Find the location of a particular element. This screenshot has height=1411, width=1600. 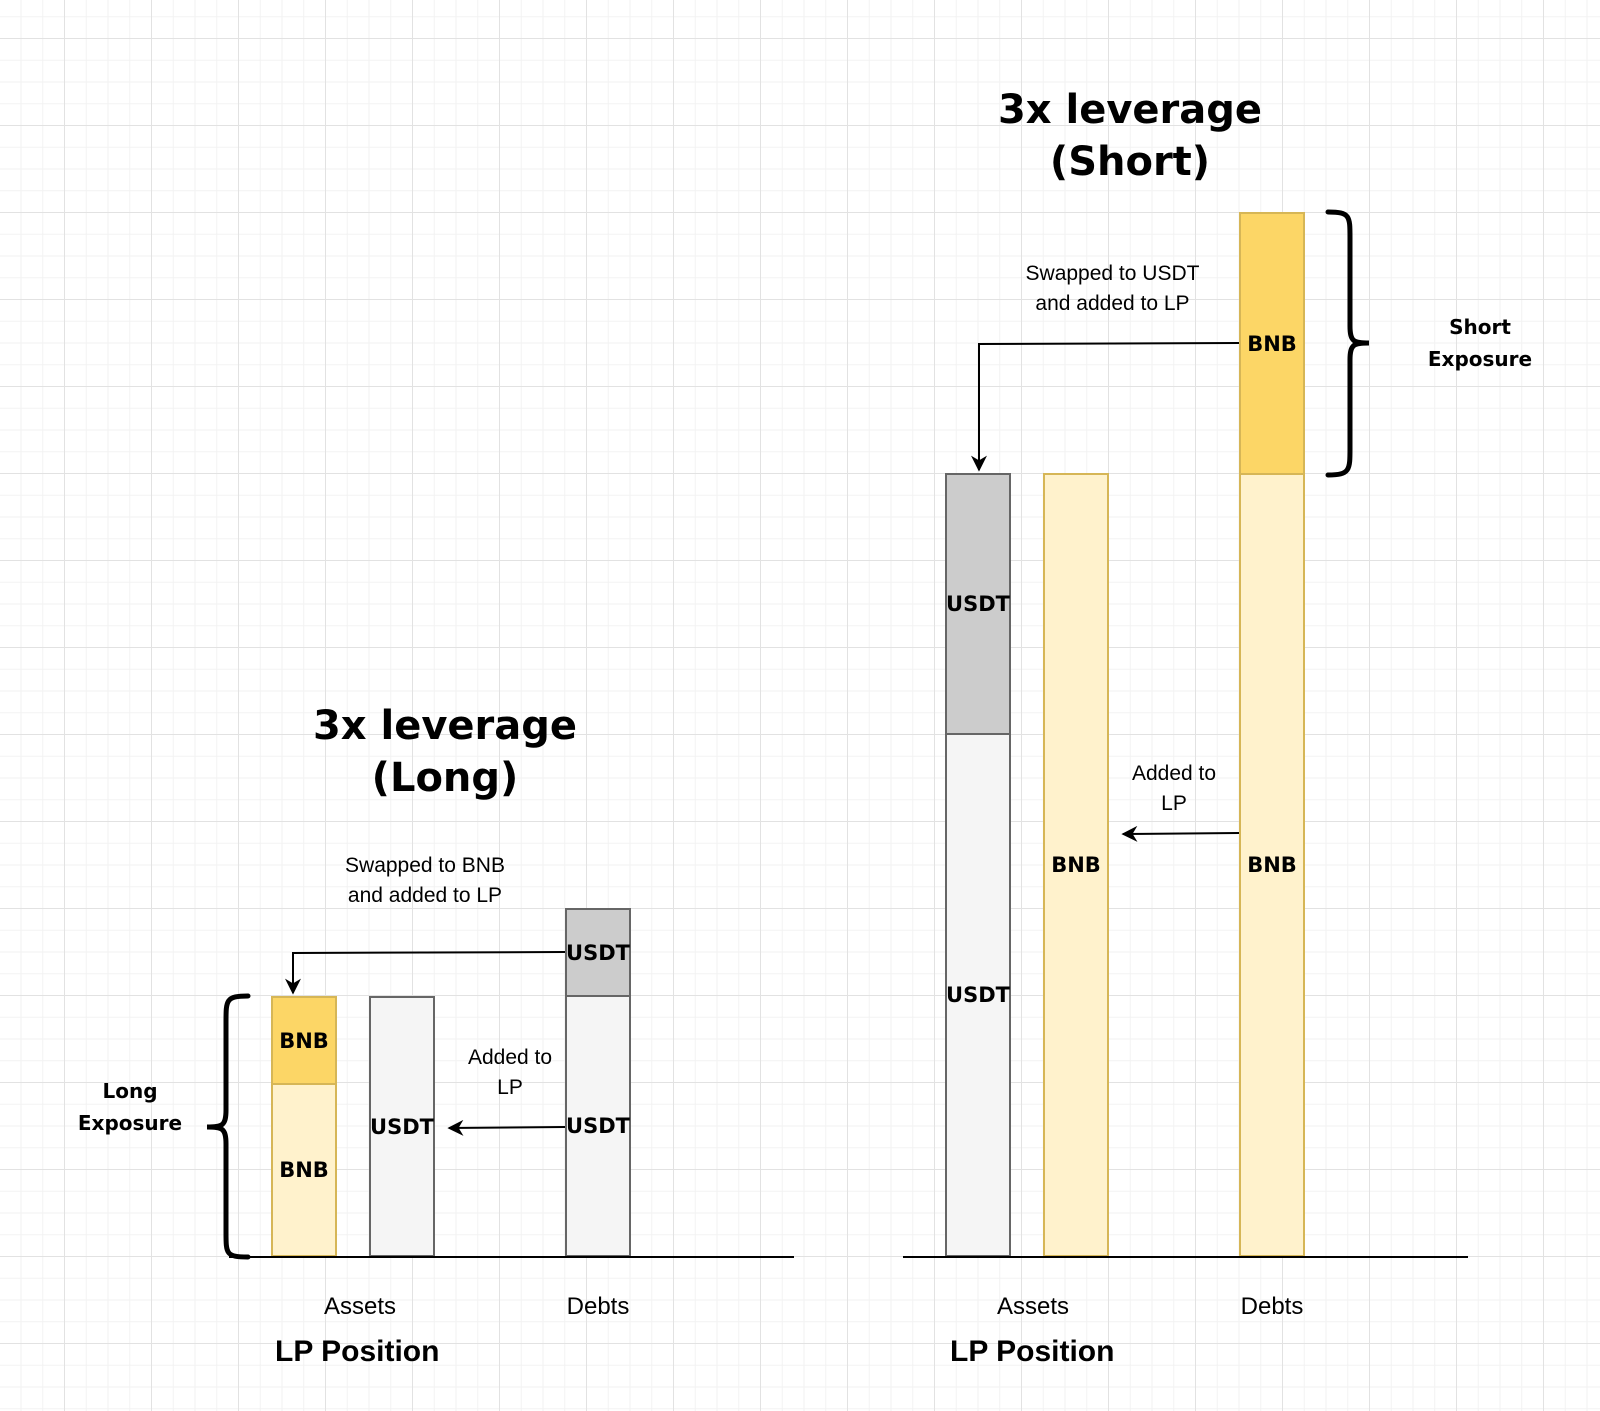

short-usdt-top-segment: USDT is located at coordinates (978, 604).